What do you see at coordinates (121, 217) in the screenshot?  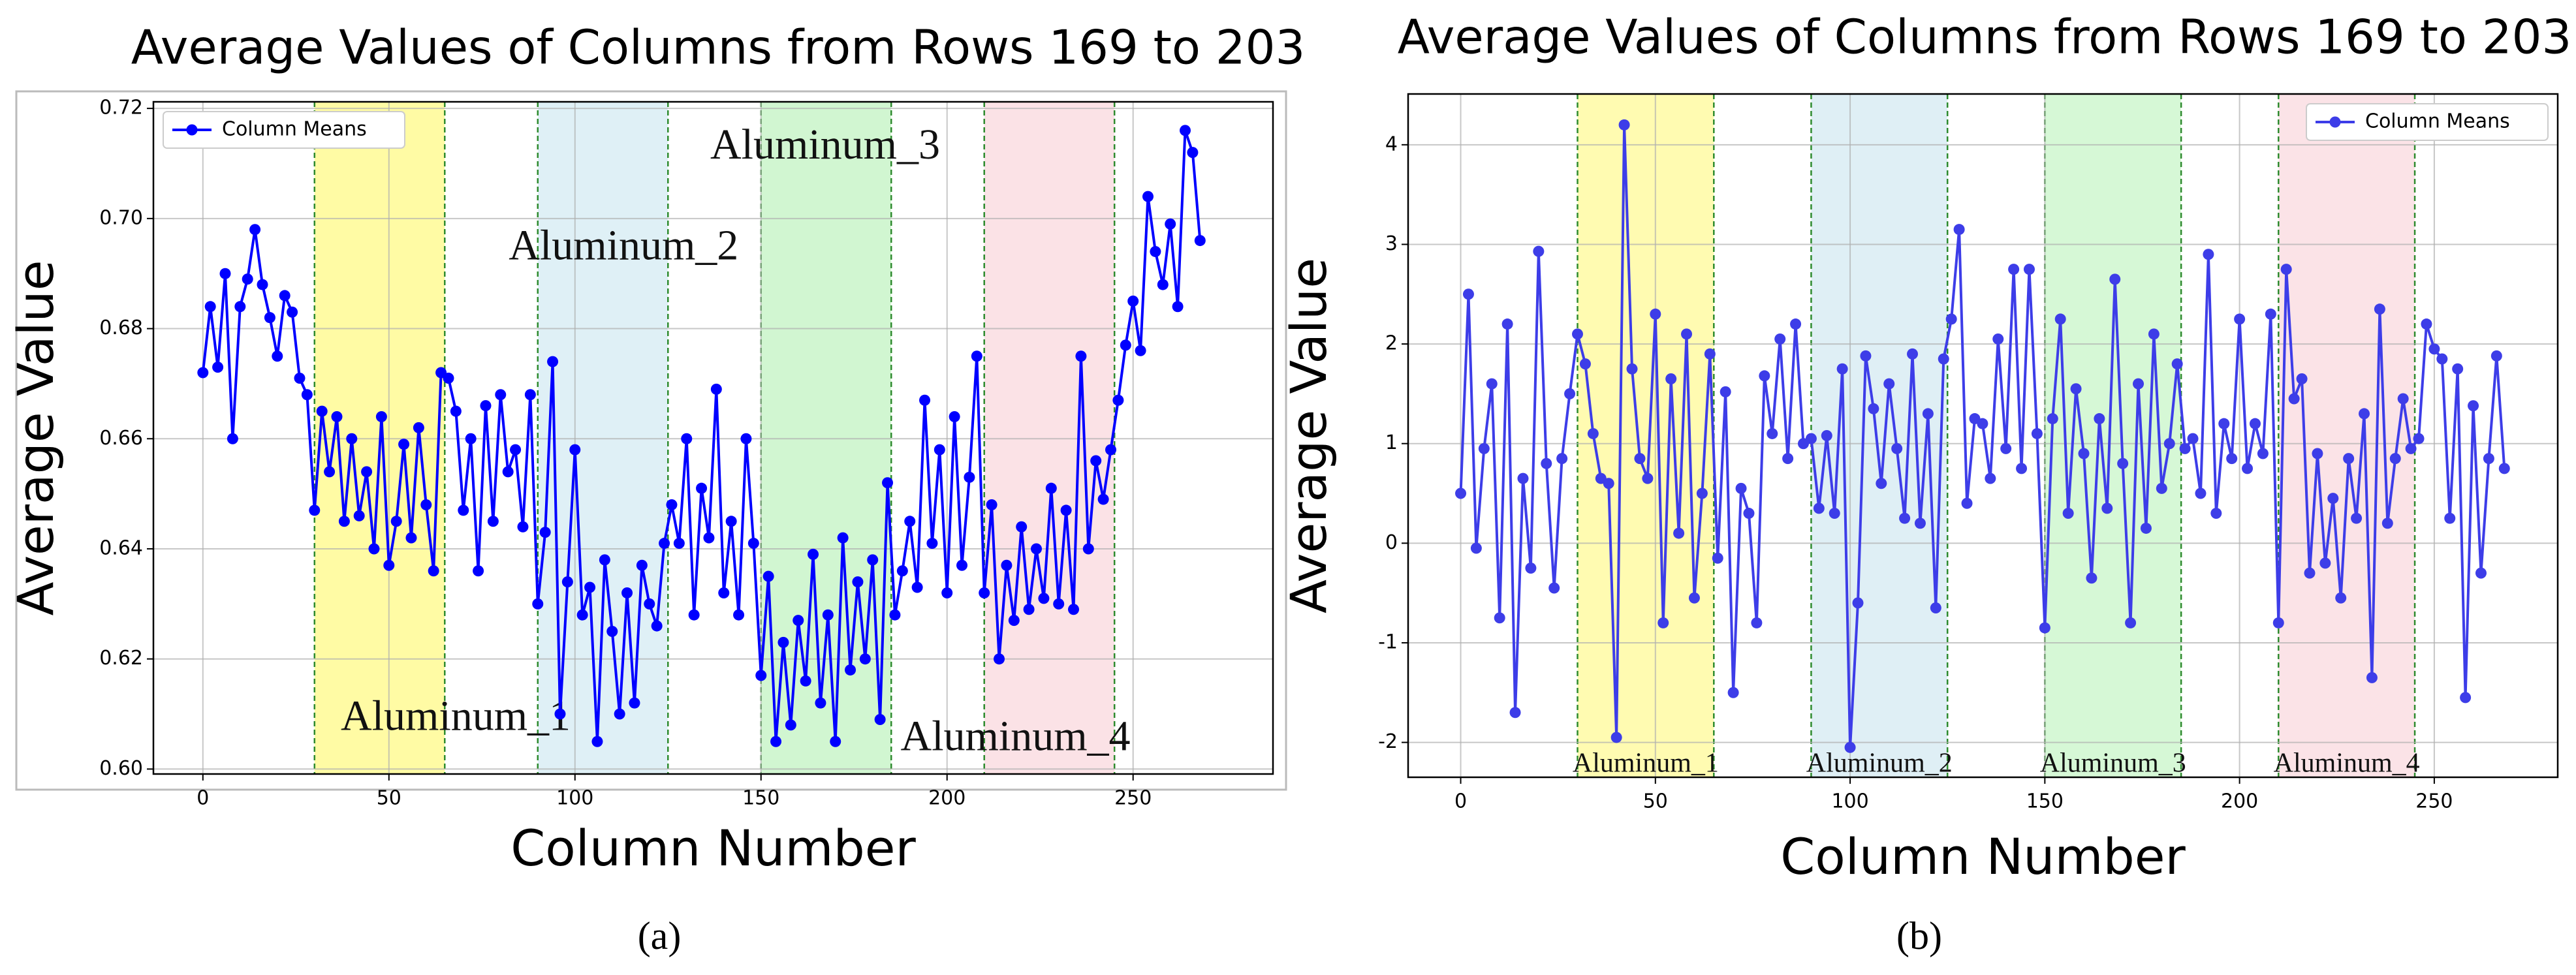 I see `y-tick-label: 0.70` at bounding box center [121, 217].